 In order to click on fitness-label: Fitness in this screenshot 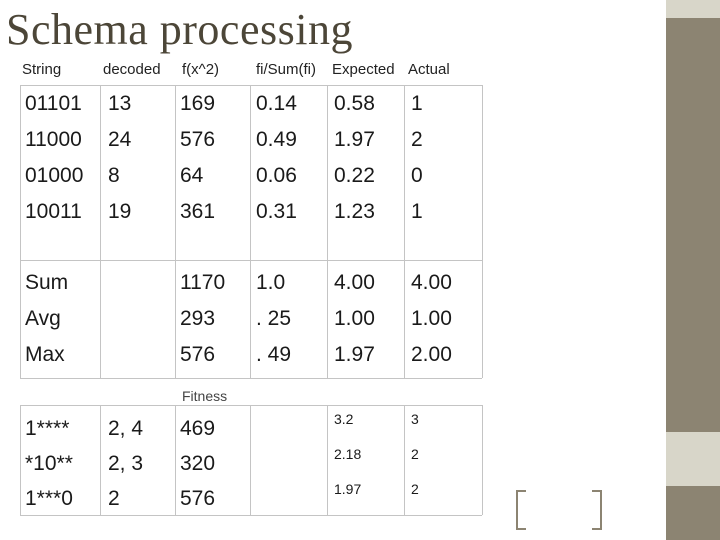, I will do `click(205, 396)`.